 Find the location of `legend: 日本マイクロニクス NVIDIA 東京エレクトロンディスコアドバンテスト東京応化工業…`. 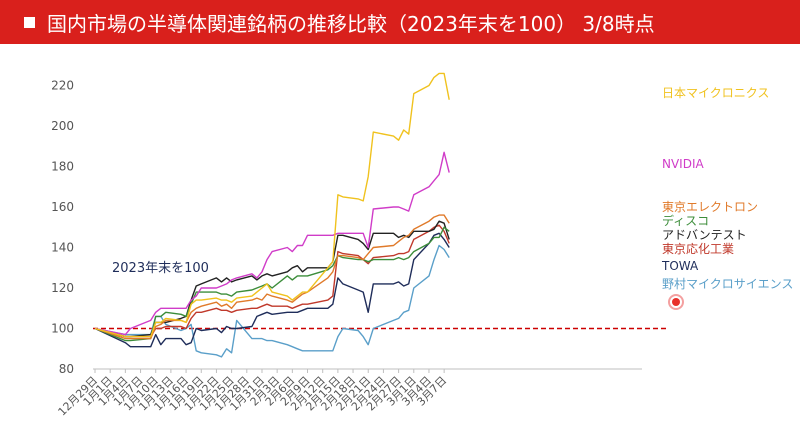

legend: 日本マイクロニクス NVIDIA 東京エレクトロンディスコアドバンテスト東京応化工業… is located at coordinates (727, 188).